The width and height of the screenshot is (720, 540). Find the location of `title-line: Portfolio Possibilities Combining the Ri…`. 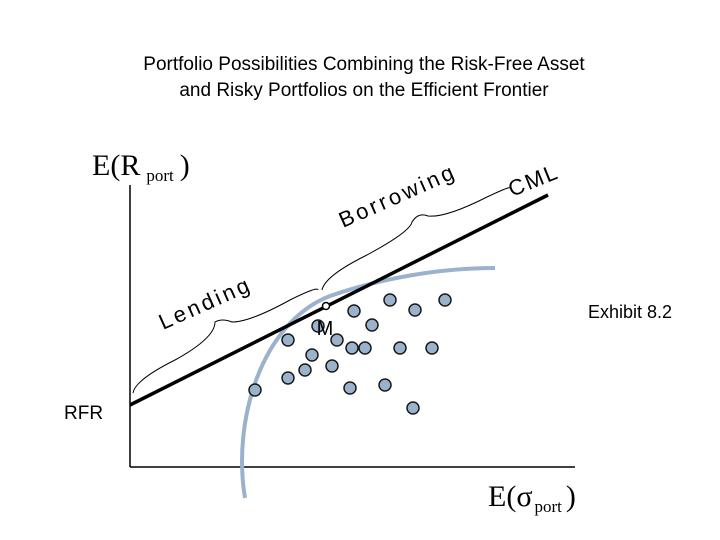

title-line: Portfolio Possibilities Combining the Ri… is located at coordinates (364, 64).